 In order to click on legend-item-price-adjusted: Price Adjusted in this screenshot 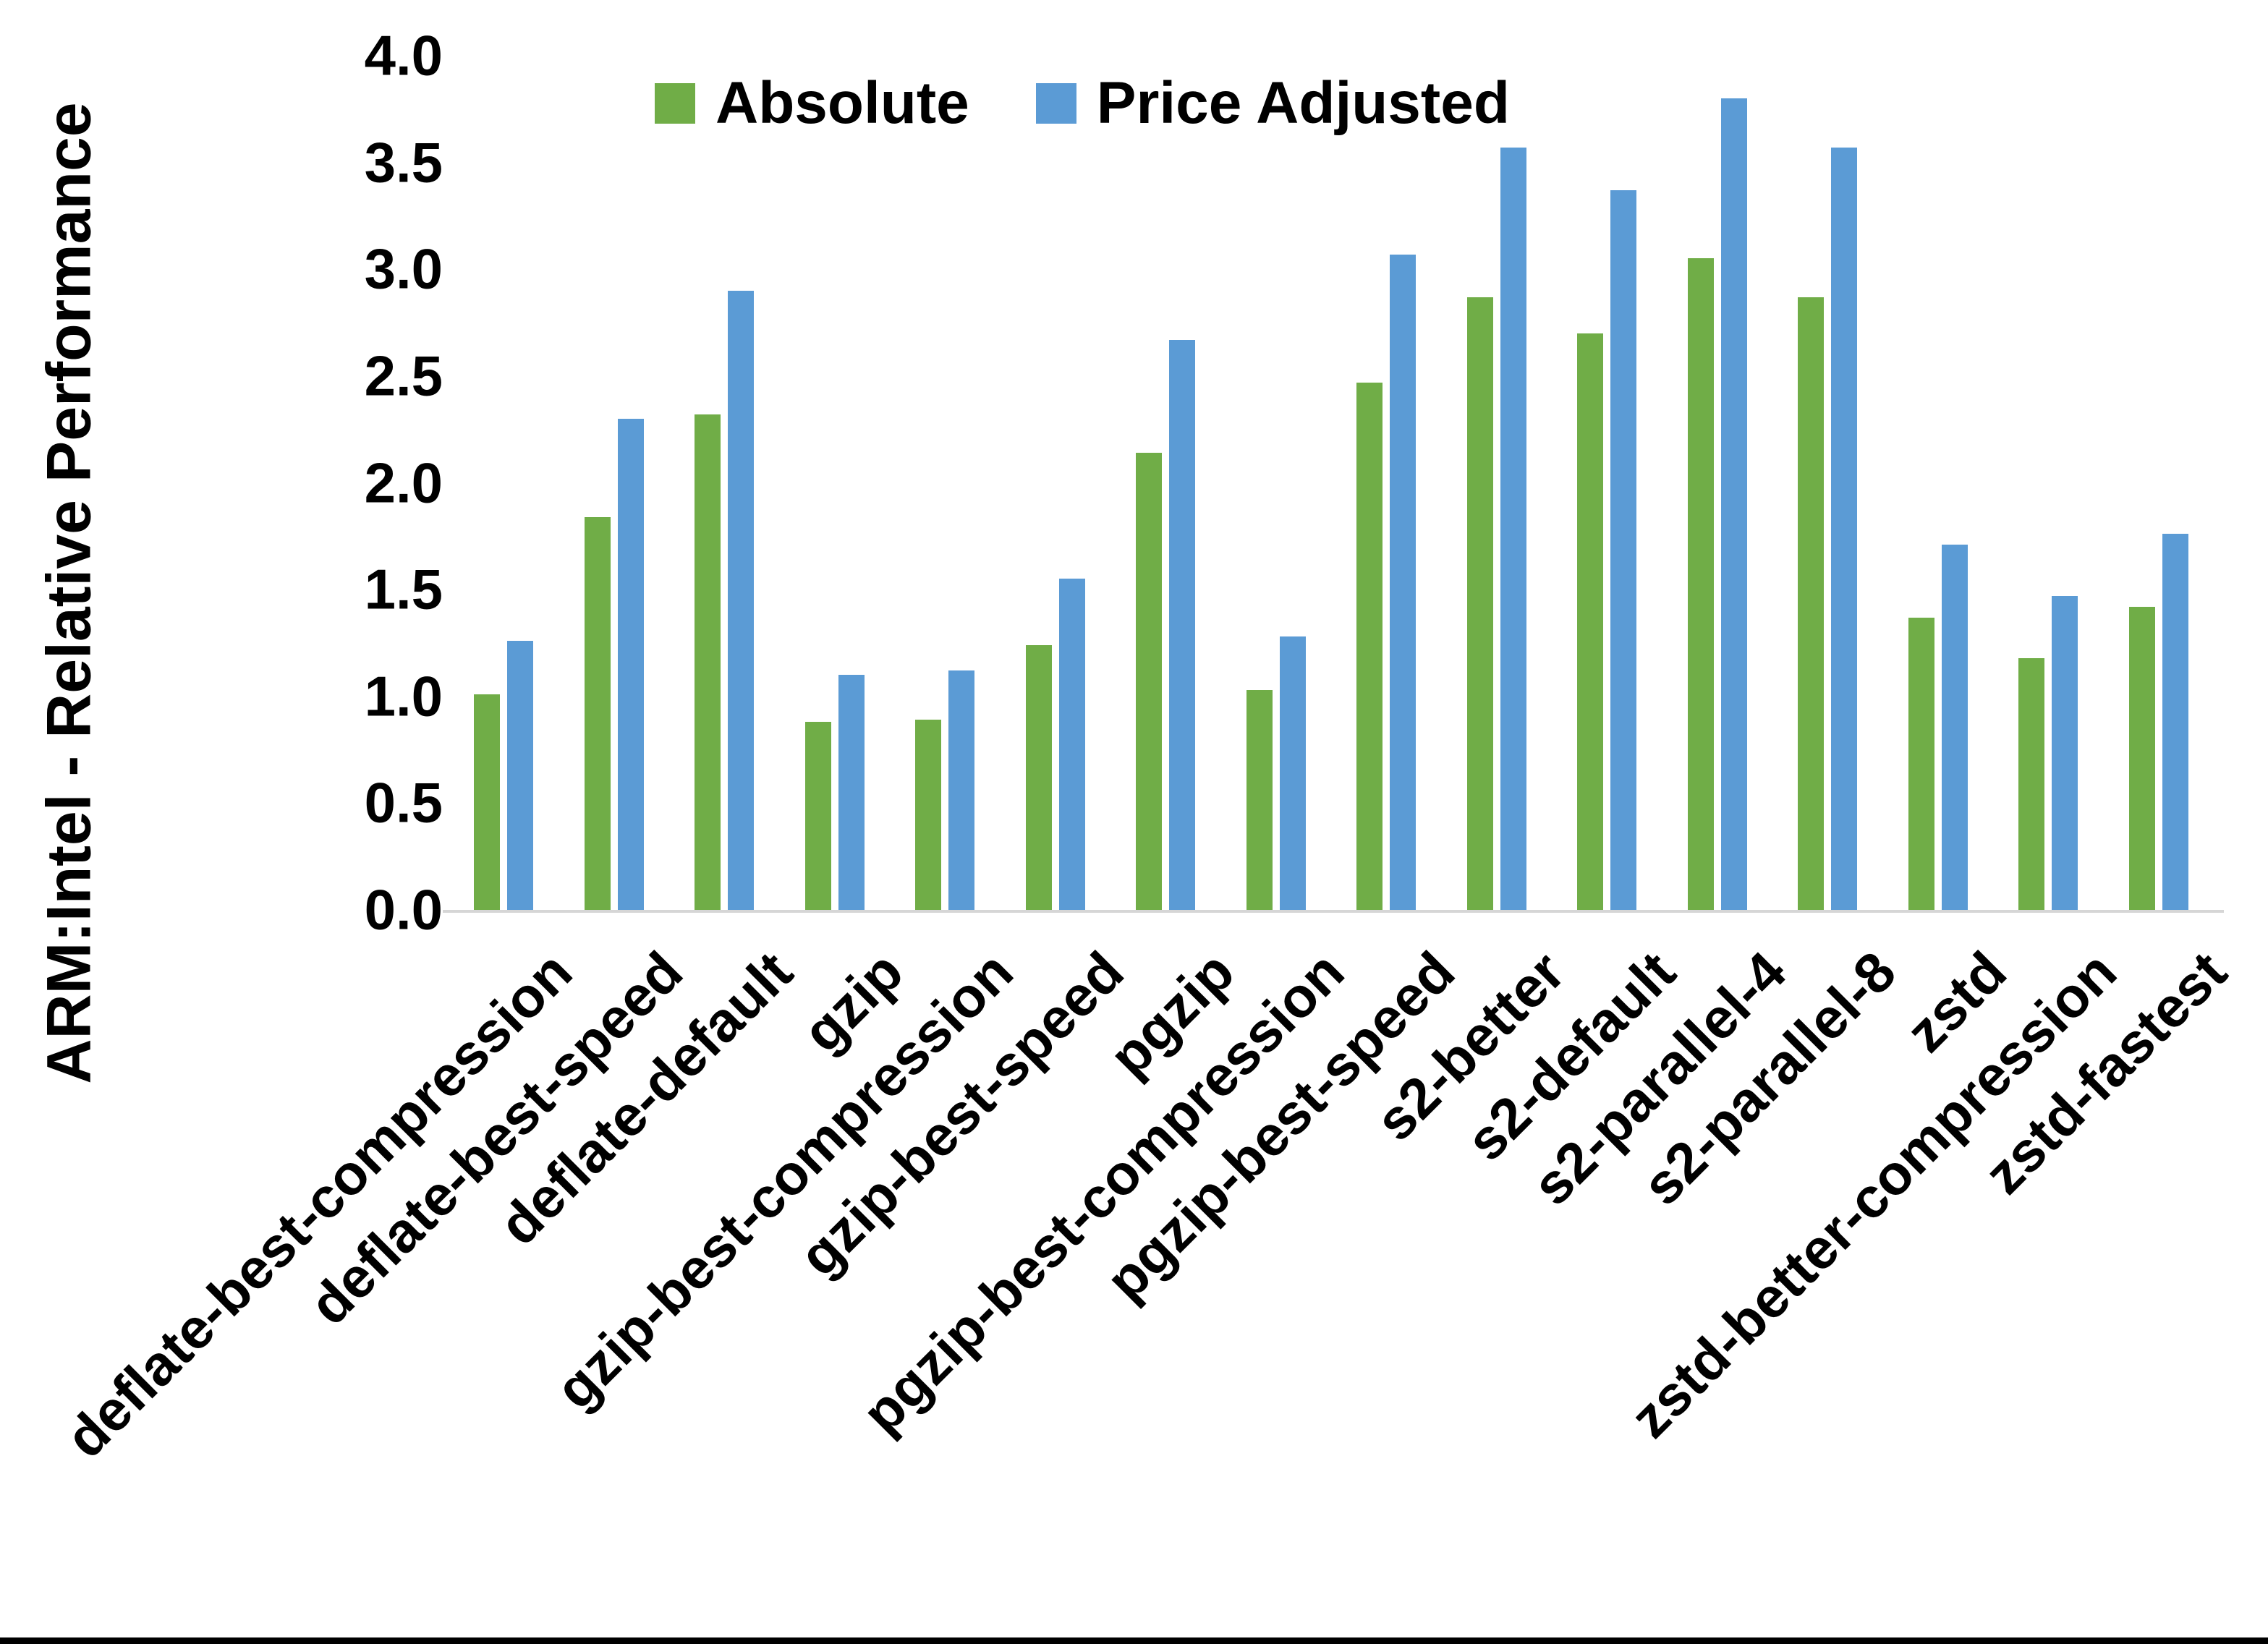, I will do `click(1272, 103)`.